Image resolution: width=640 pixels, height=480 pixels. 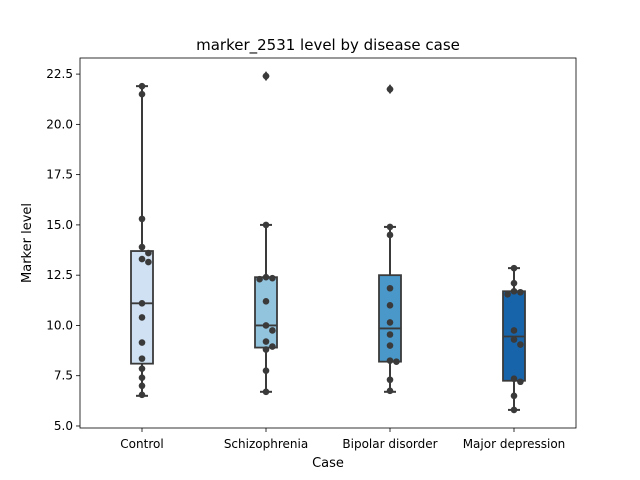 What do you see at coordinates (27, 243) in the screenshot?
I see `y-axis-label: Marker level` at bounding box center [27, 243].